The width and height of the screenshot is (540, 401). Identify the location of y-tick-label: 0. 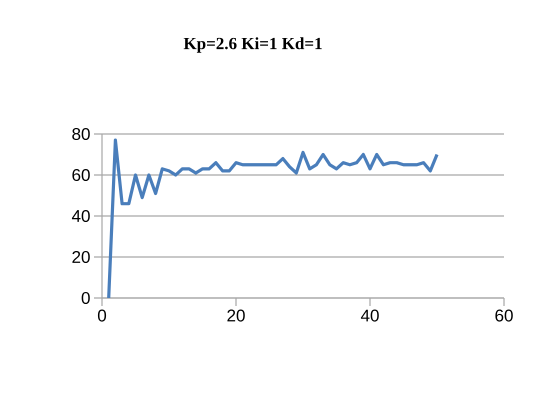
(86, 298).